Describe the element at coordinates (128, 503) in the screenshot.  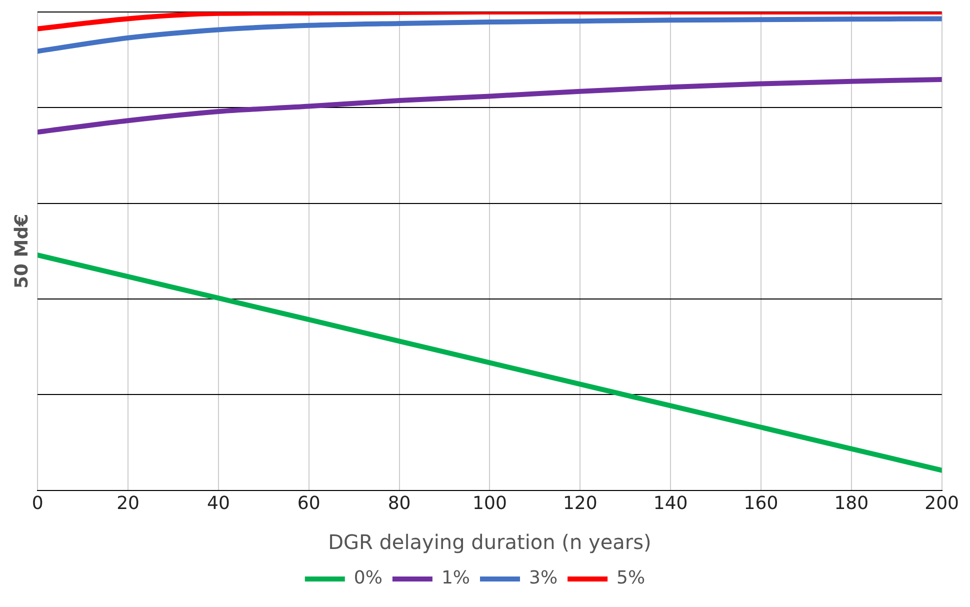
I see `x-tick-label: 20` at that location.